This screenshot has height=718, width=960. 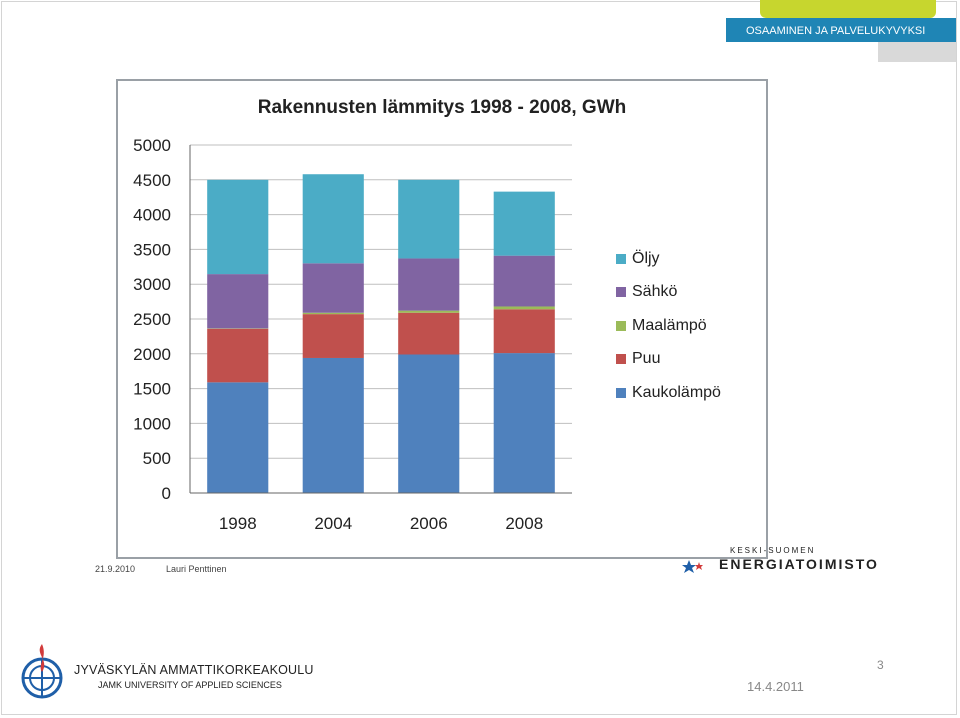 What do you see at coordinates (799, 564) in the screenshot?
I see `energia-line2: ENERGIATOIMISTO` at bounding box center [799, 564].